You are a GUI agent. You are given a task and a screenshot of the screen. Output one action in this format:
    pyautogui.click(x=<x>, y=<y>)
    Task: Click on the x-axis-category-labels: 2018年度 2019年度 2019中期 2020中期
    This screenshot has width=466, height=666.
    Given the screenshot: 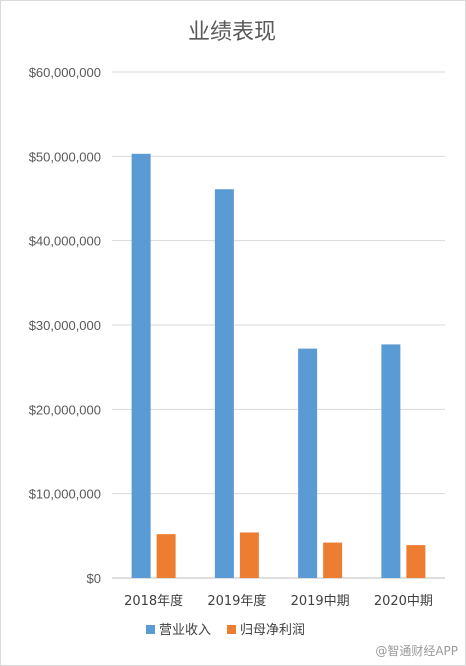 What is the action you would take?
    pyautogui.click(x=278, y=601)
    